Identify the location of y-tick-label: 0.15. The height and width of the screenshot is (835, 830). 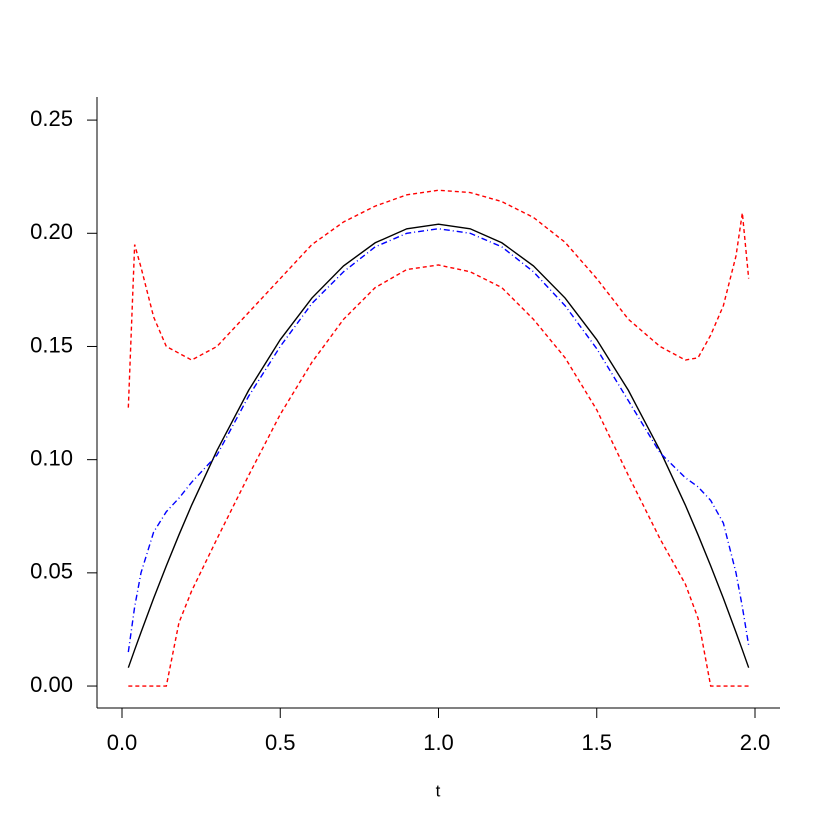
(51, 344).